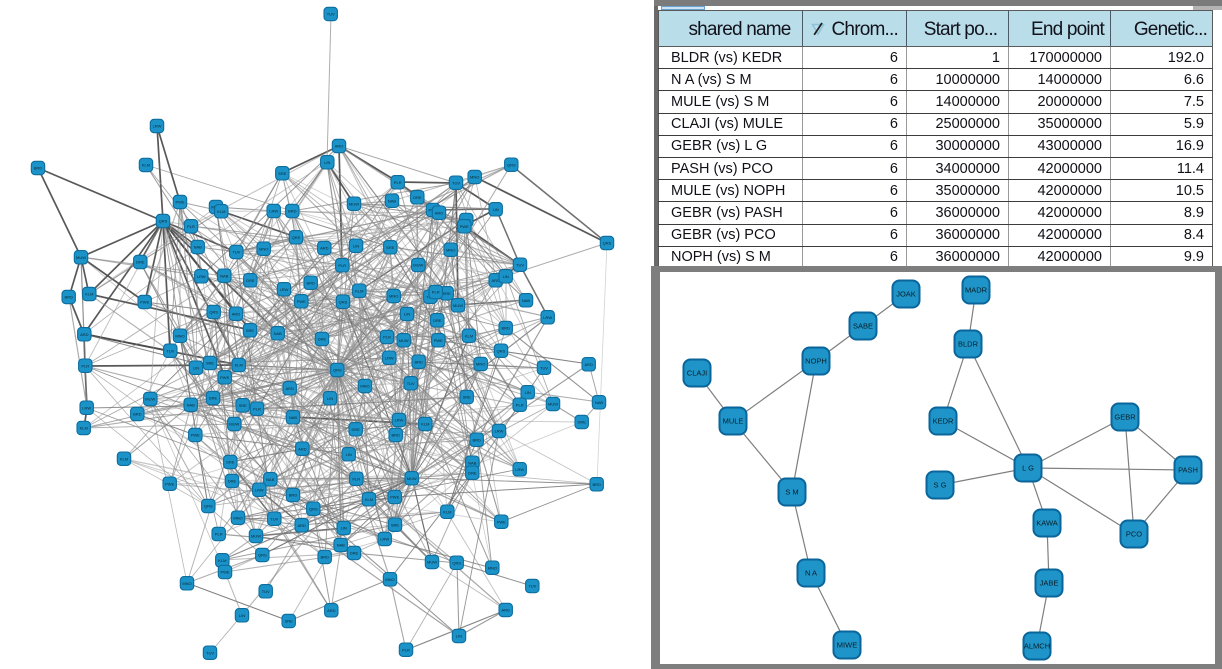 The width and height of the screenshot is (1222, 669). What do you see at coordinates (816, 361) in the screenshot?
I see `svg-text: NOPH` at bounding box center [816, 361].